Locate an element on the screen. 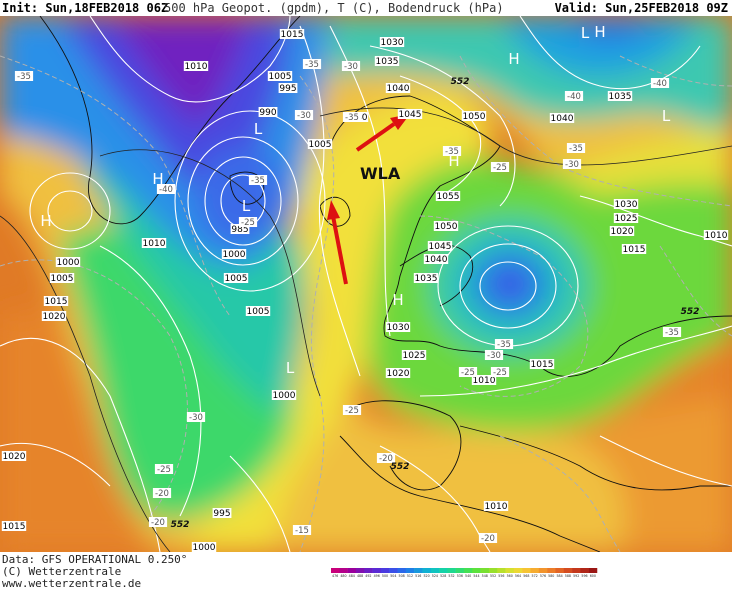  colorbar-tick-label: 592 is located at coordinates (576, 576).